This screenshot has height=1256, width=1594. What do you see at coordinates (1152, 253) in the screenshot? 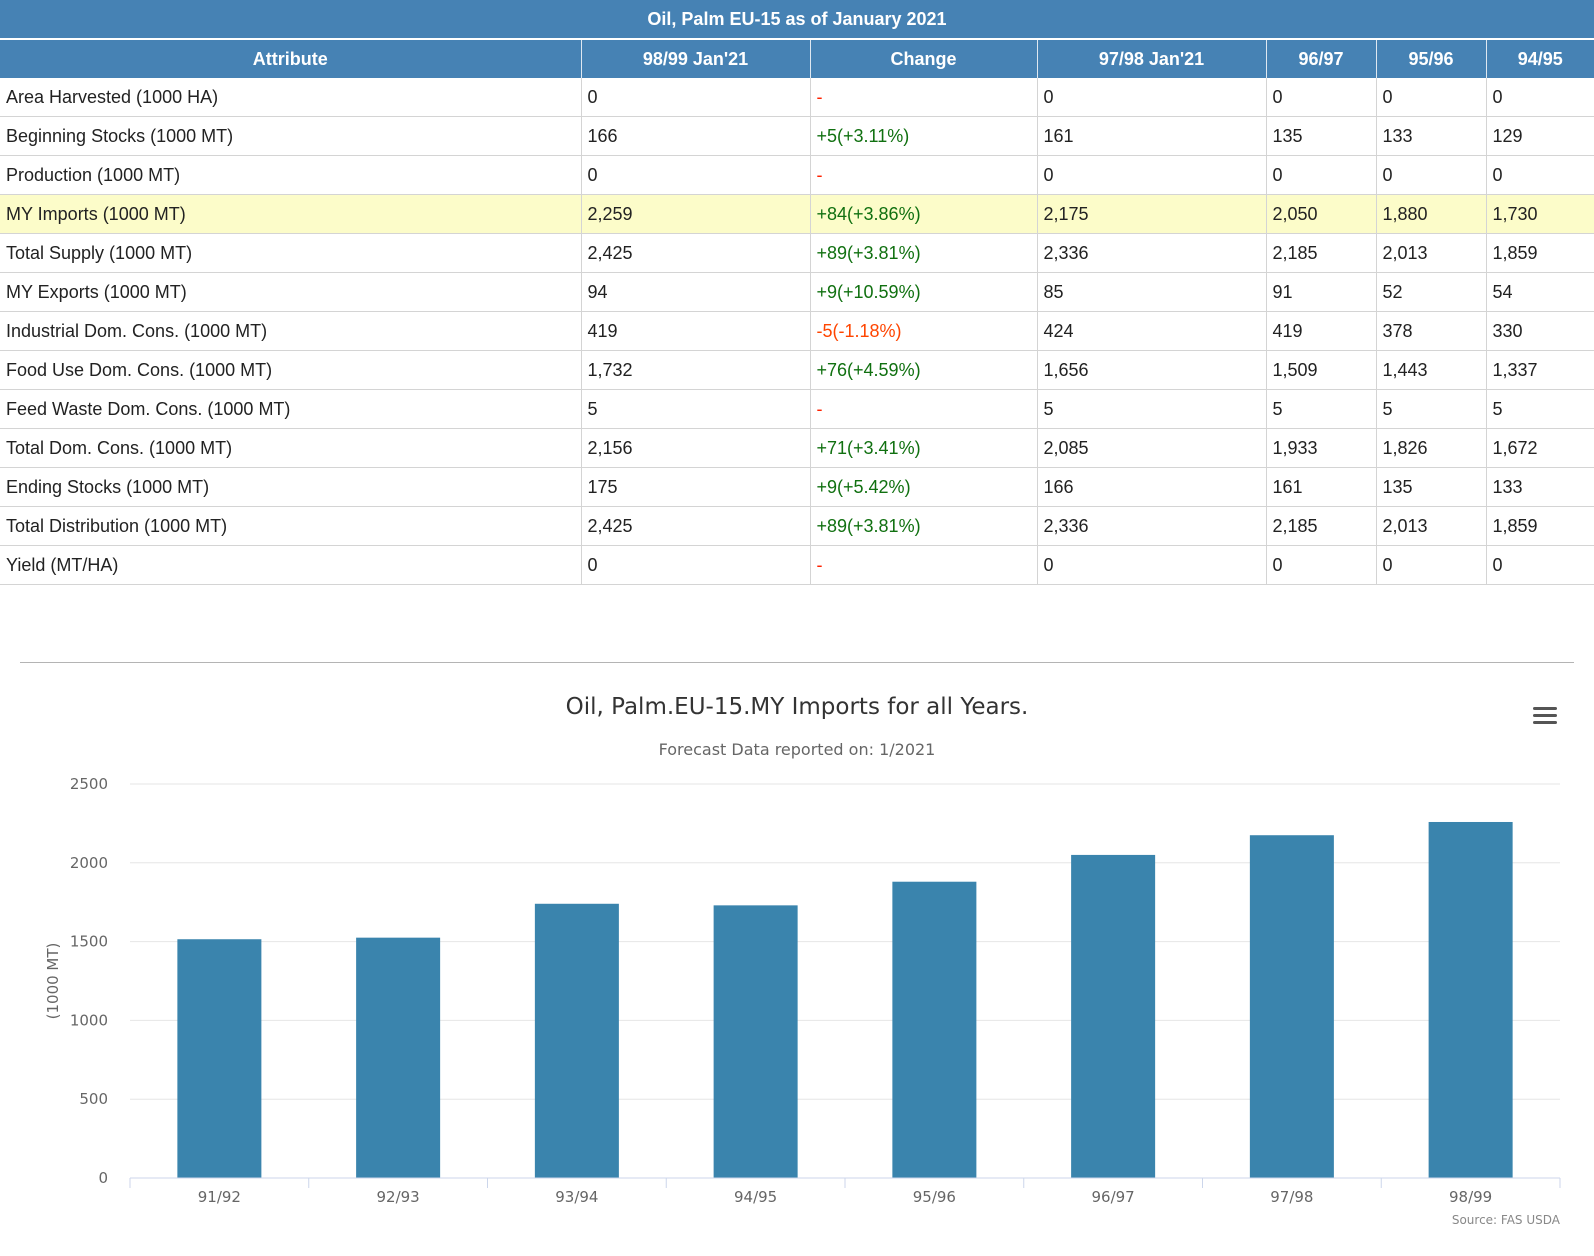
I see `value-cell: 2,336` at bounding box center [1152, 253].